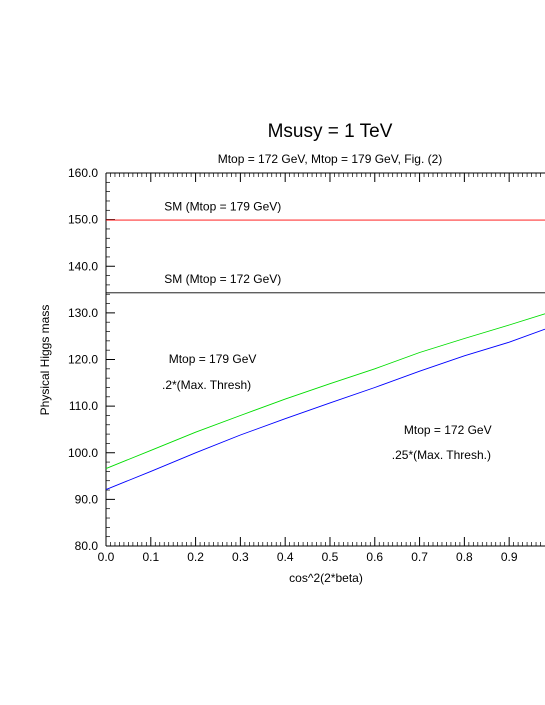 The width and height of the screenshot is (545, 705). What do you see at coordinates (83, 220) in the screenshot?
I see `y-tick-label: 150.0` at bounding box center [83, 220].